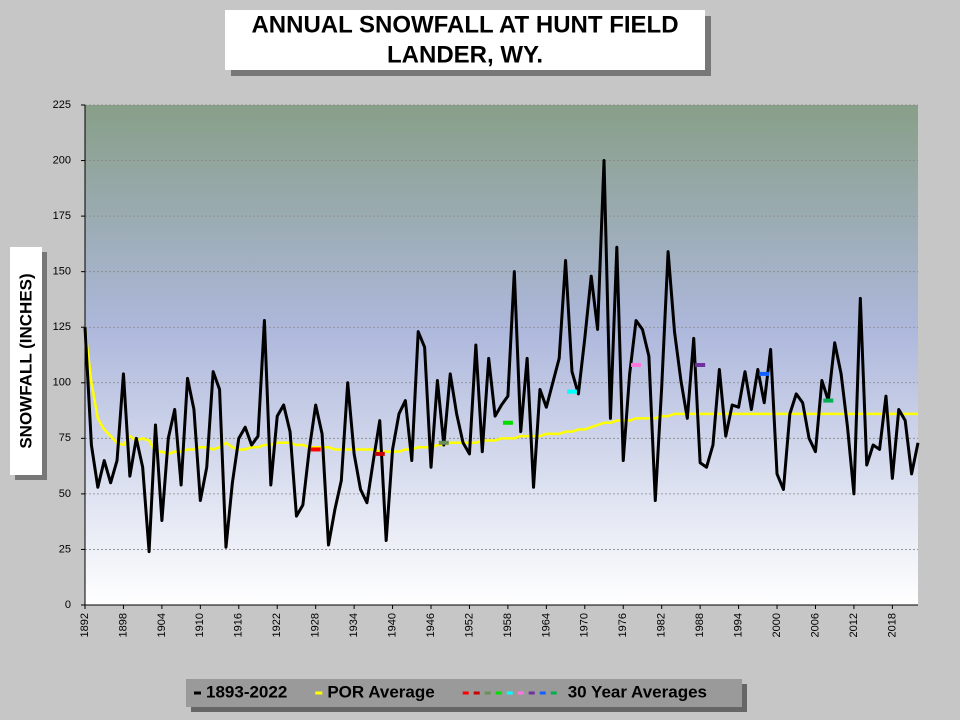 The height and width of the screenshot is (720, 960). I want to click on x-tick-label: 1964, so click(546, 625).